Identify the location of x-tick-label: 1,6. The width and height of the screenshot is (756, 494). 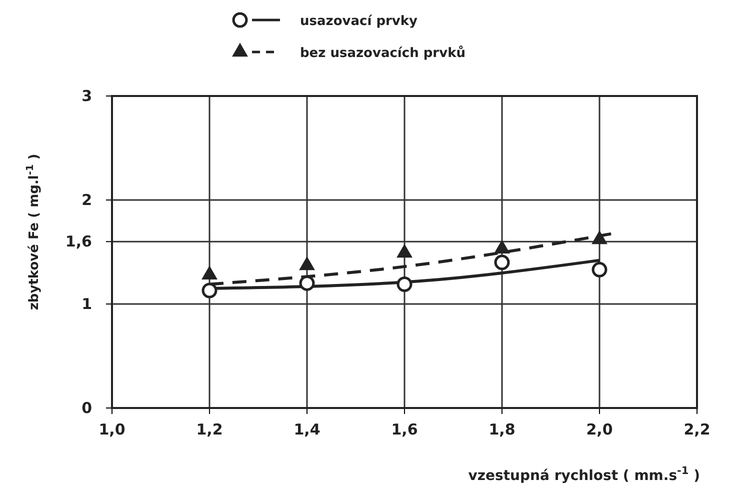
(404, 429).